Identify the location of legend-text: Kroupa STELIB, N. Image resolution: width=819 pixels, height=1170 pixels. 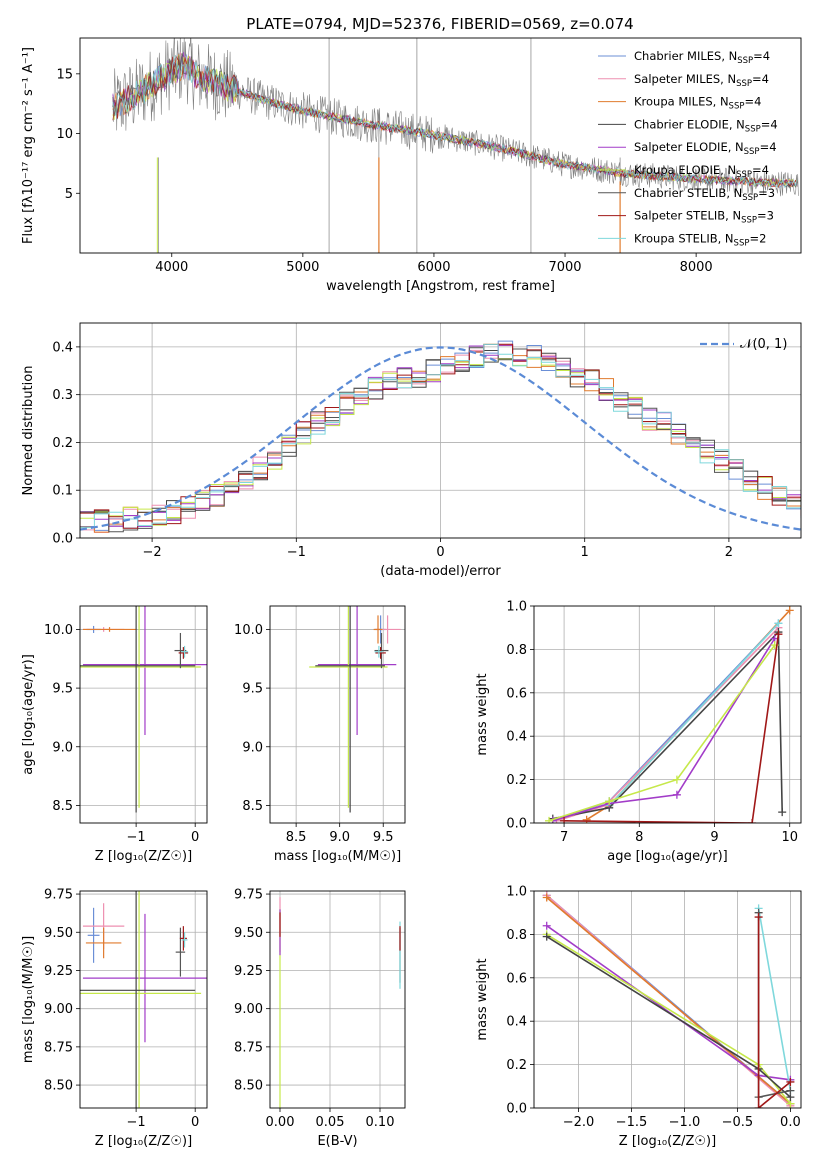
(684, 238).